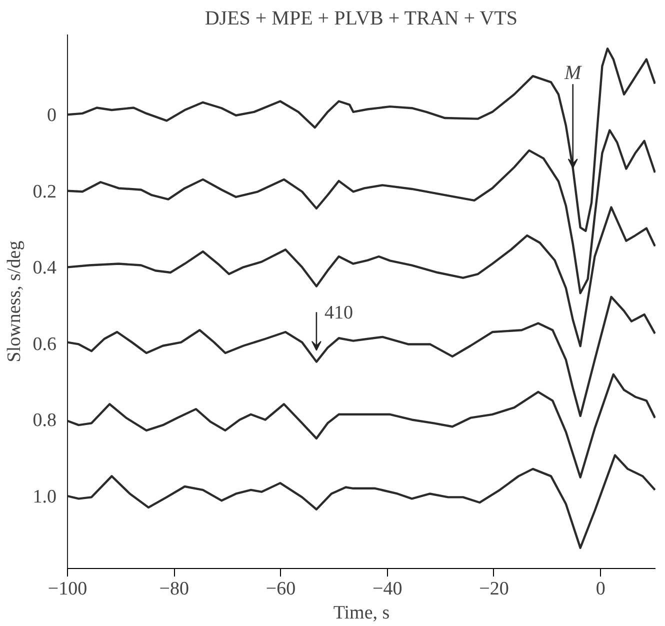 The width and height of the screenshot is (665, 626). Describe the element at coordinates (601, 589) in the screenshot. I see `x-tick-label: 0` at that location.